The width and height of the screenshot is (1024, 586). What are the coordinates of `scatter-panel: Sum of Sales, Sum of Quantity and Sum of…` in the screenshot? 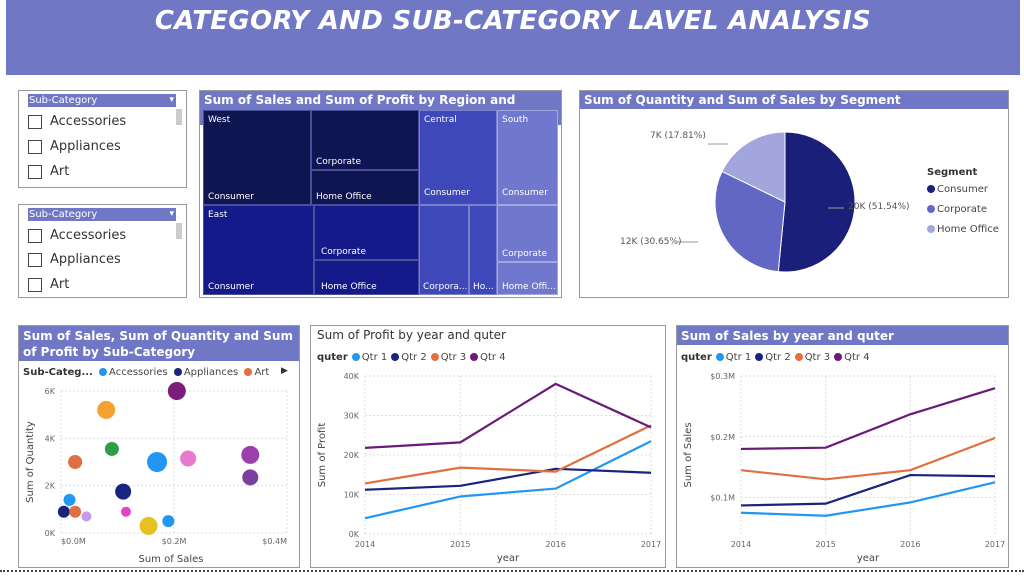 It's located at (159, 446).